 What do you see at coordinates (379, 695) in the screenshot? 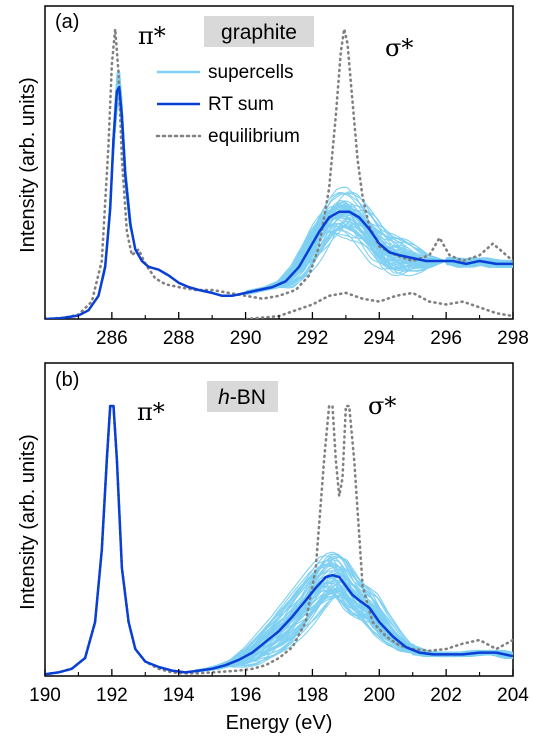
I see `x-tick-label: 200` at bounding box center [379, 695].